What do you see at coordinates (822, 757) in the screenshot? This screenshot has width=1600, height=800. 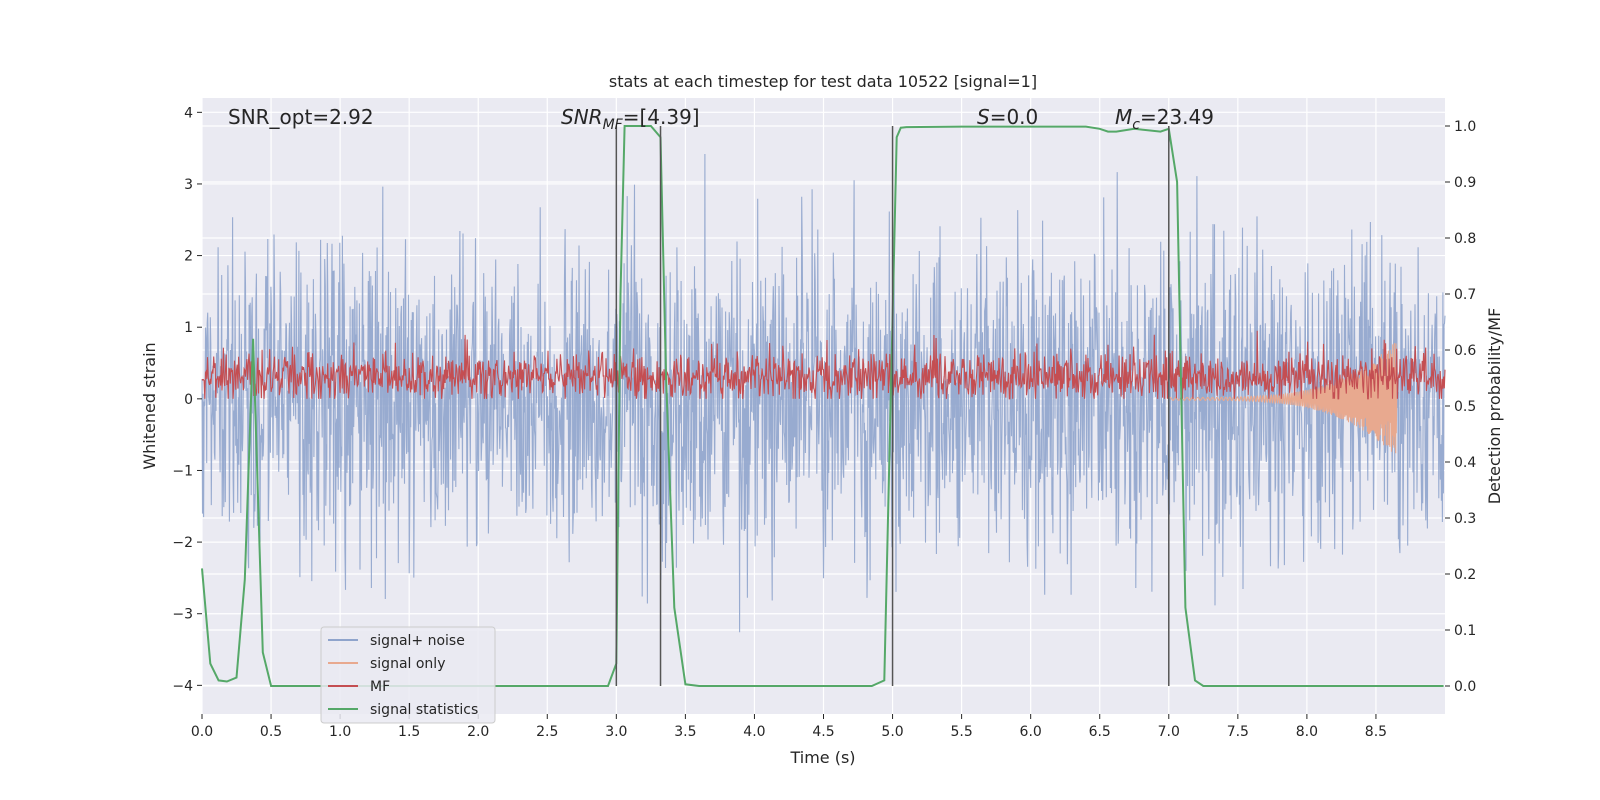 I see `x-axis-label: Time (s)` at bounding box center [822, 757].